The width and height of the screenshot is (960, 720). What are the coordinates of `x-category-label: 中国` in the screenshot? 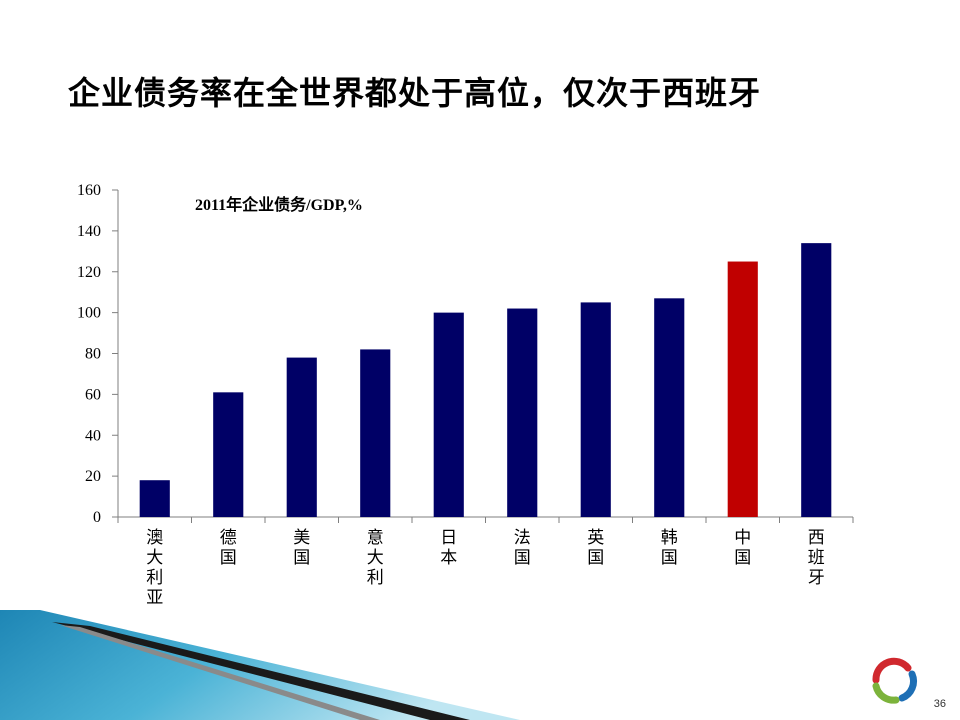 It's located at (742, 548).